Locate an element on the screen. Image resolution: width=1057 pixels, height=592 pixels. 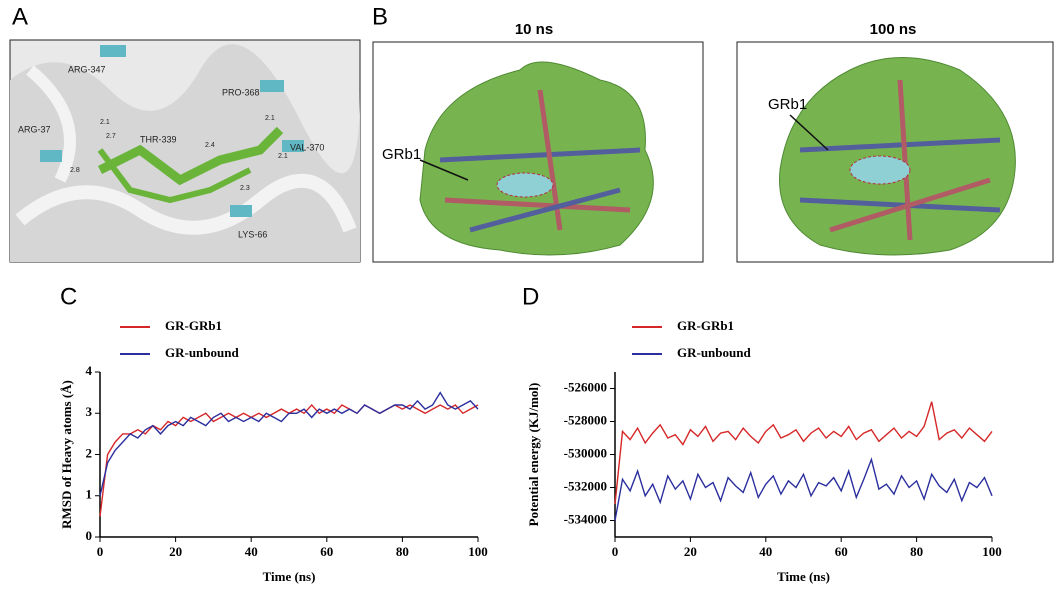
distance-label: 2.3 is located at coordinates (245, 188).